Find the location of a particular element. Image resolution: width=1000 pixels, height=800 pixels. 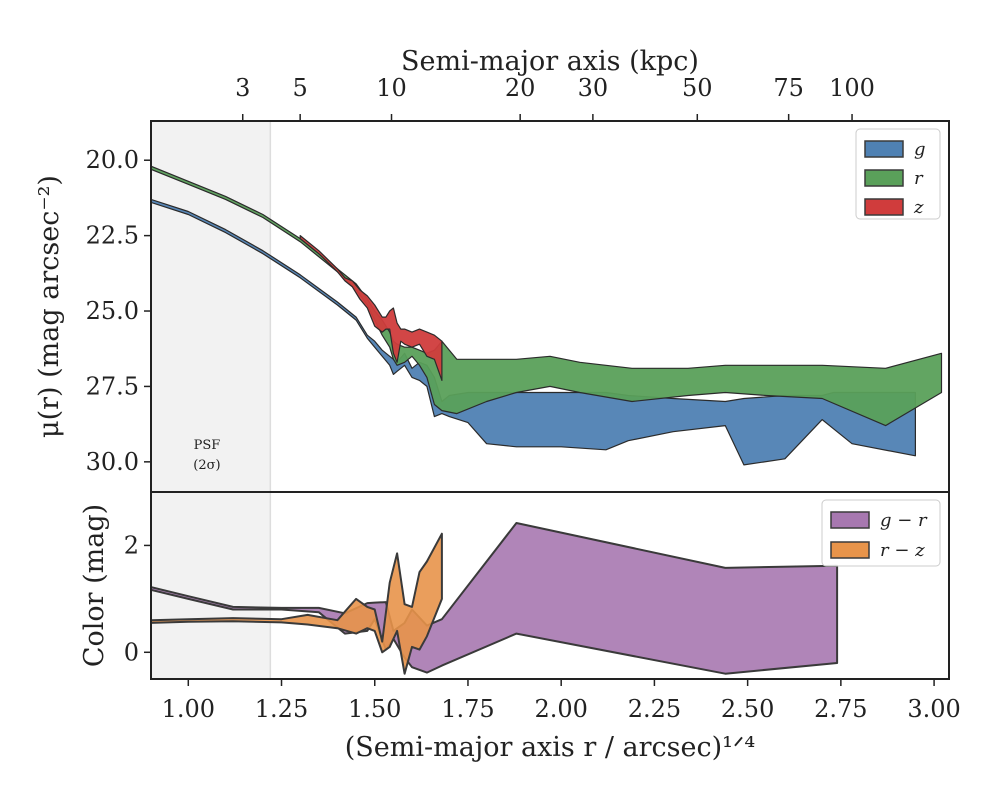

y-axis-title-top: μ(r) (mag arcsec⁻²) is located at coordinates (49, 306).